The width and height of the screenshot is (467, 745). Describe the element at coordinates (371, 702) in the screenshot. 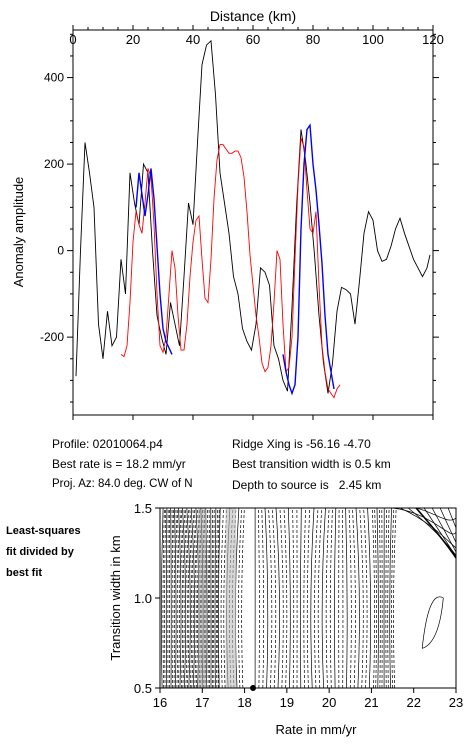

I see `contour-x-tick-label: 21` at that location.